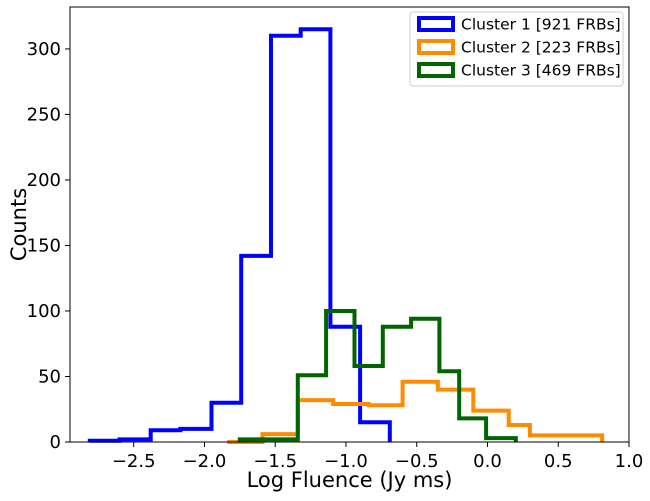 The width and height of the screenshot is (650, 501). I want to click on legend-entry-2: Cluster 2 [223 FRBs], so click(519, 48).